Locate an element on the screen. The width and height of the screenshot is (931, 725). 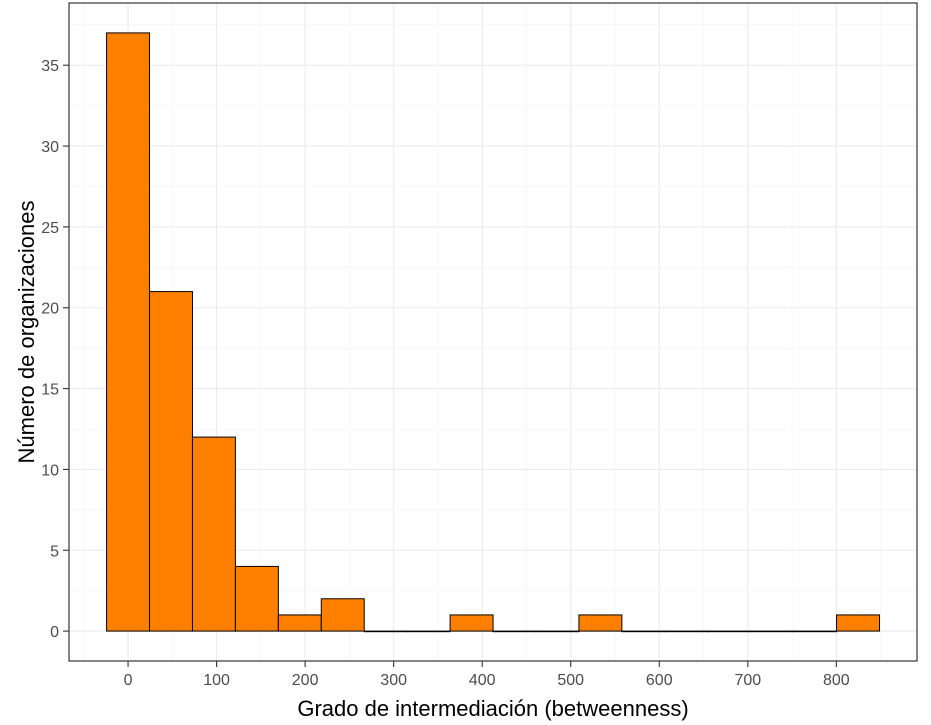
x-tick-label: 500 is located at coordinates (570, 680).